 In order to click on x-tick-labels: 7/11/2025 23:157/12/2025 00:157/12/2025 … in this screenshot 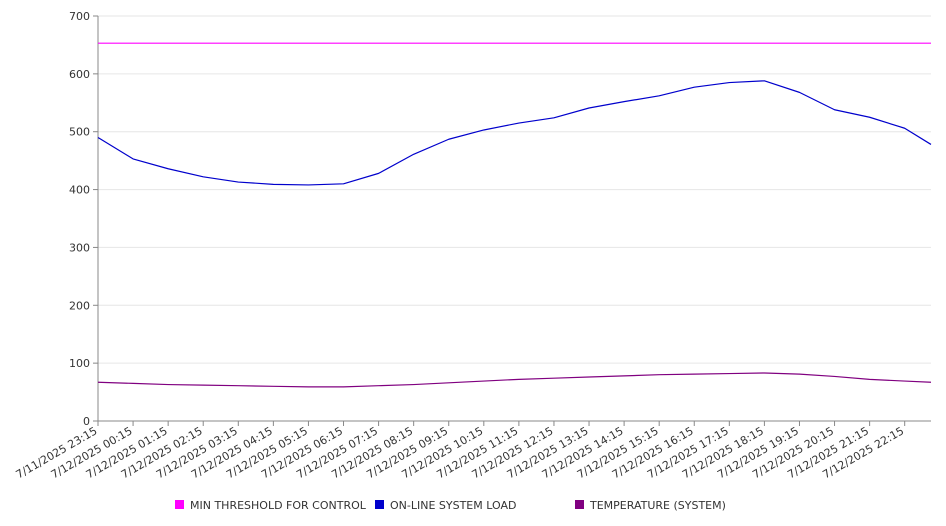, I will do `click(460, 452)`.